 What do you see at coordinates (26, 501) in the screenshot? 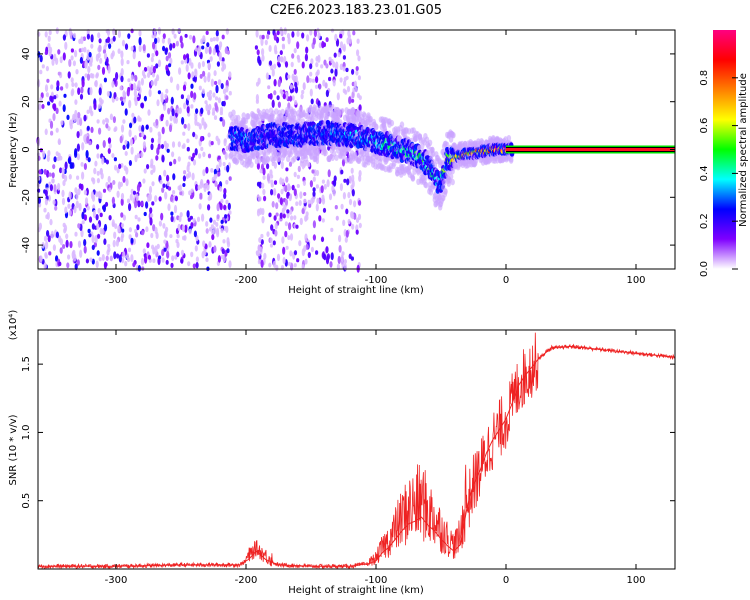
I see `y-tick-label: 0.5` at bounding box center [26, 501].